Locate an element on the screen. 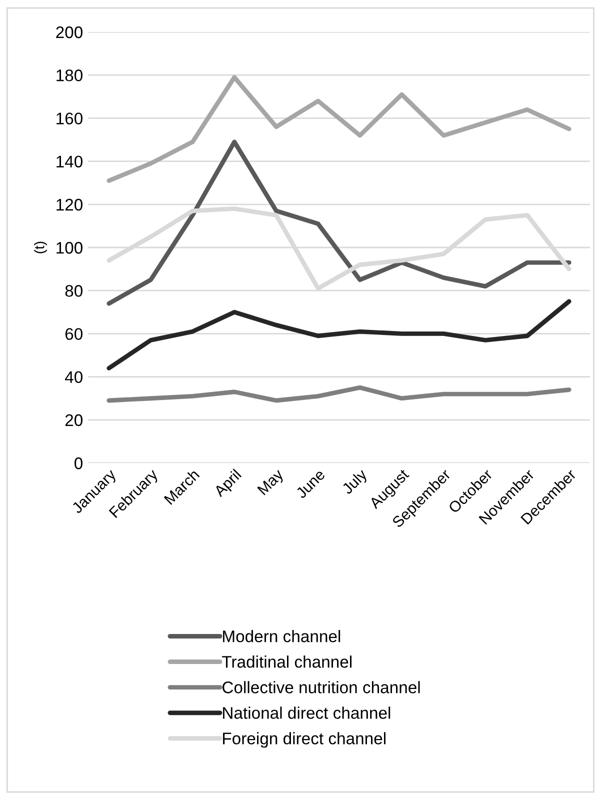 This screenshot has width=601, height=800. legend-label: Foreign direct channel is located at coordinates (304, 740).